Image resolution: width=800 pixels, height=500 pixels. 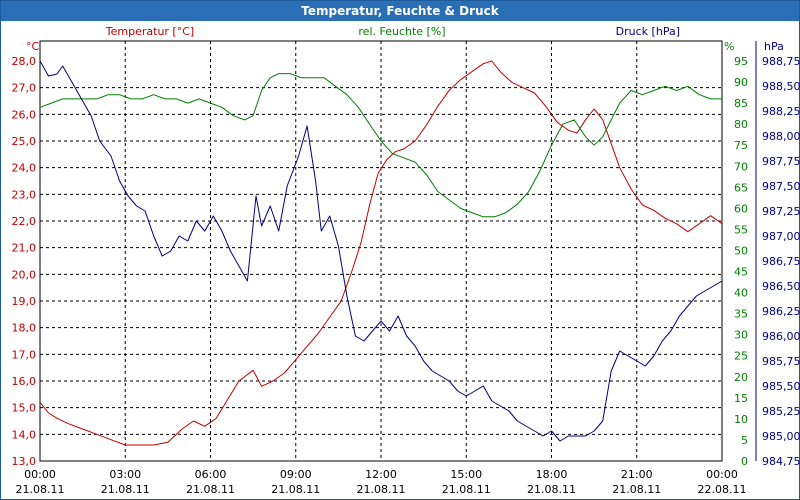 What do you see at coordinates (781, 211) in the screenshot?
I see `pressure-tick-label: 987,25` at bounding box center [781, 211].